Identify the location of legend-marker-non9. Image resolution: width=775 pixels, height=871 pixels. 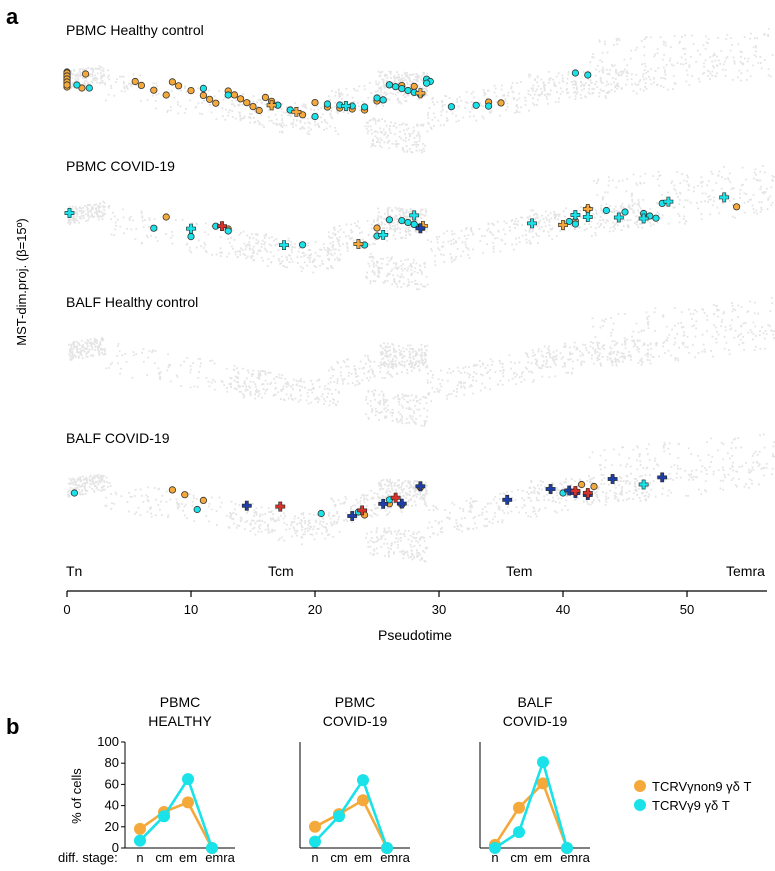
(640, 786).